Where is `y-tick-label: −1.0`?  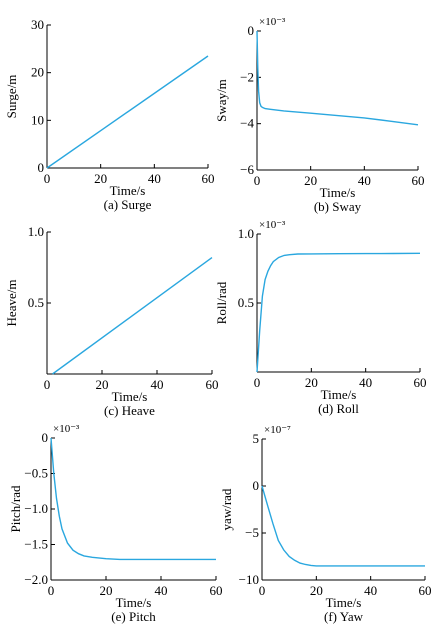 y-tick-label: −1.0 is located at coordinates (36, 508).